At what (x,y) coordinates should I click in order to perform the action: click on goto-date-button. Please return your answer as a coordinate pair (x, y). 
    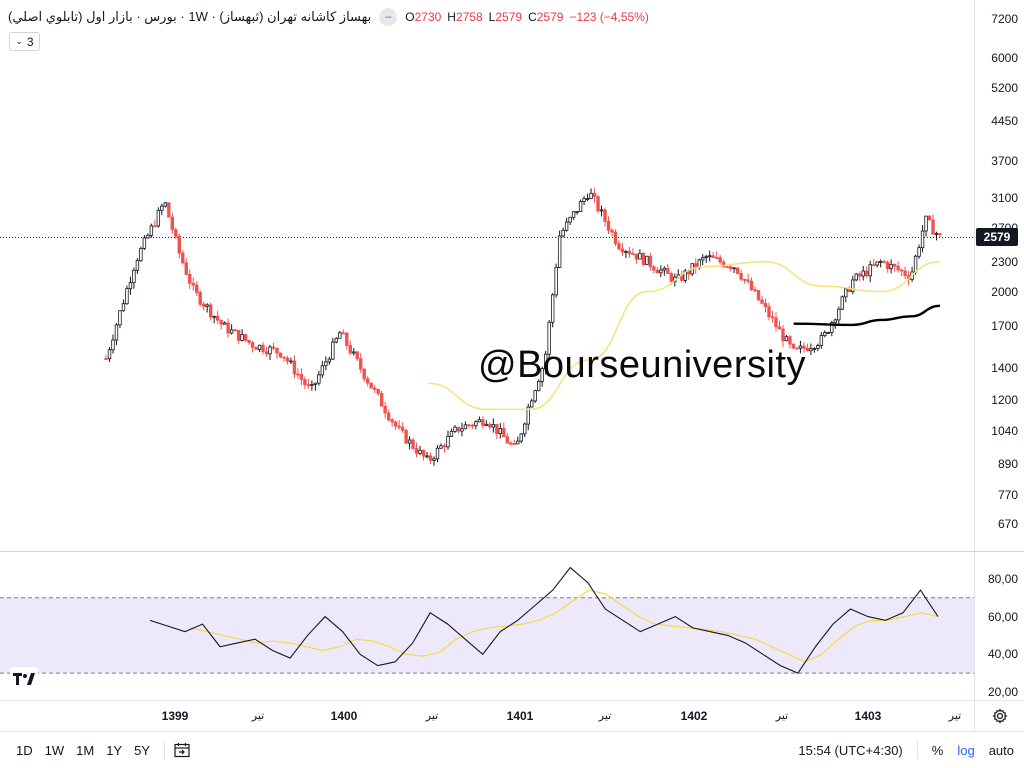
    Looking at the image, I should click on (182, 750).